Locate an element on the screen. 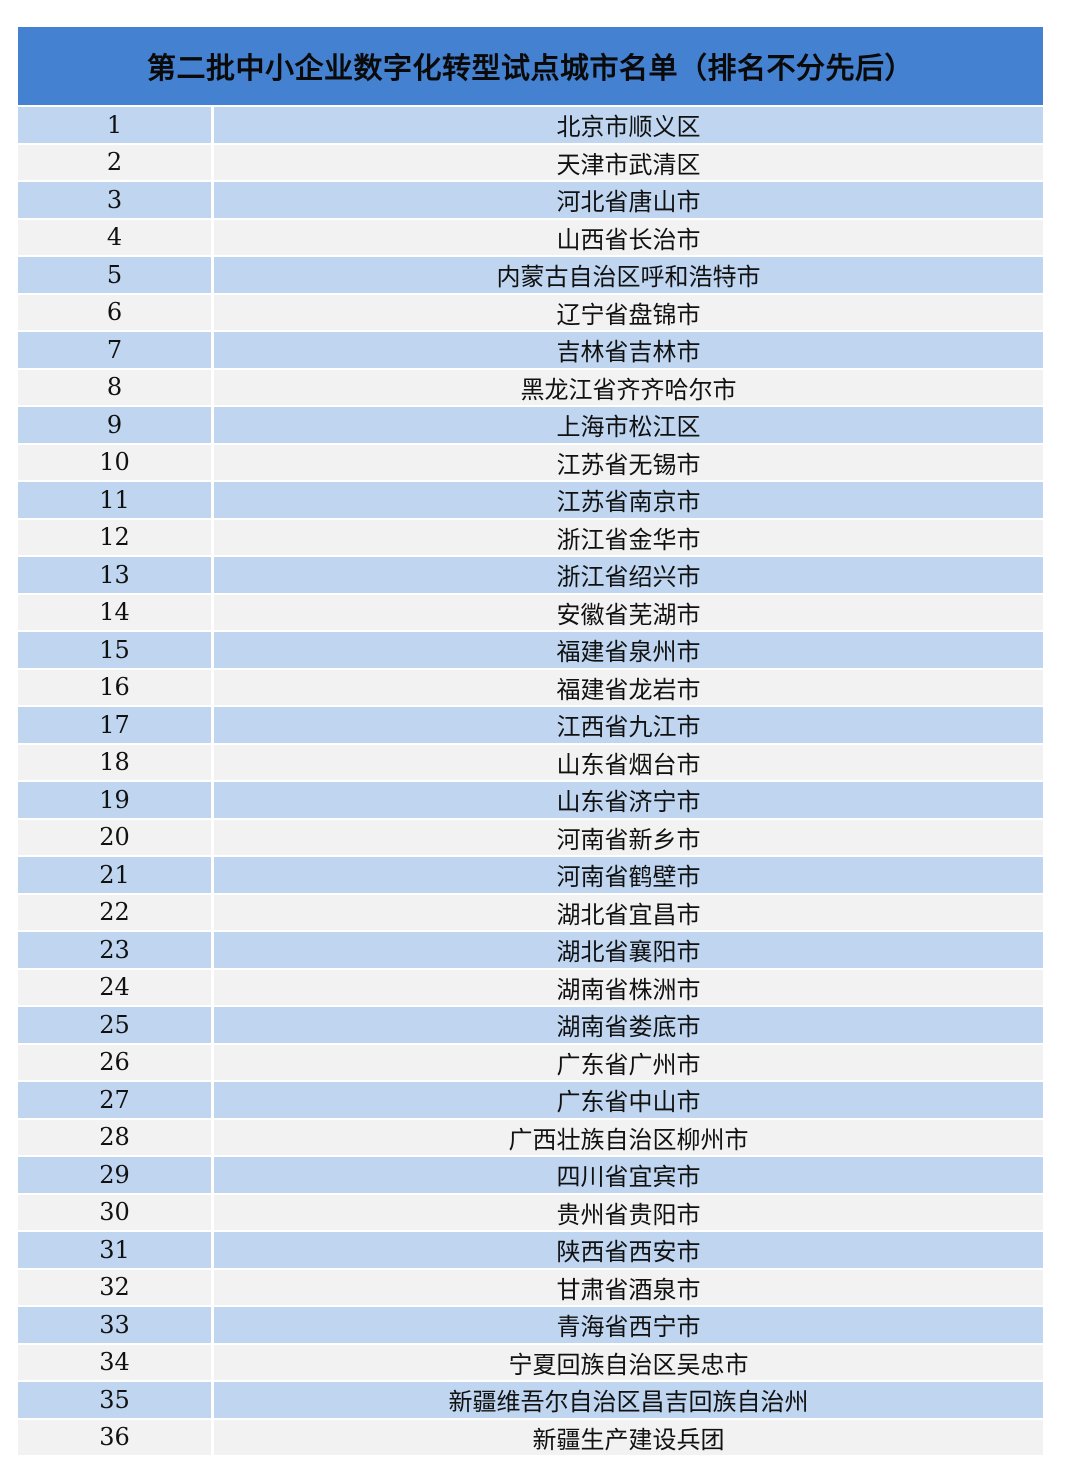  city-name: 河南省鹤壁市 is located at coordinates (628, 875).